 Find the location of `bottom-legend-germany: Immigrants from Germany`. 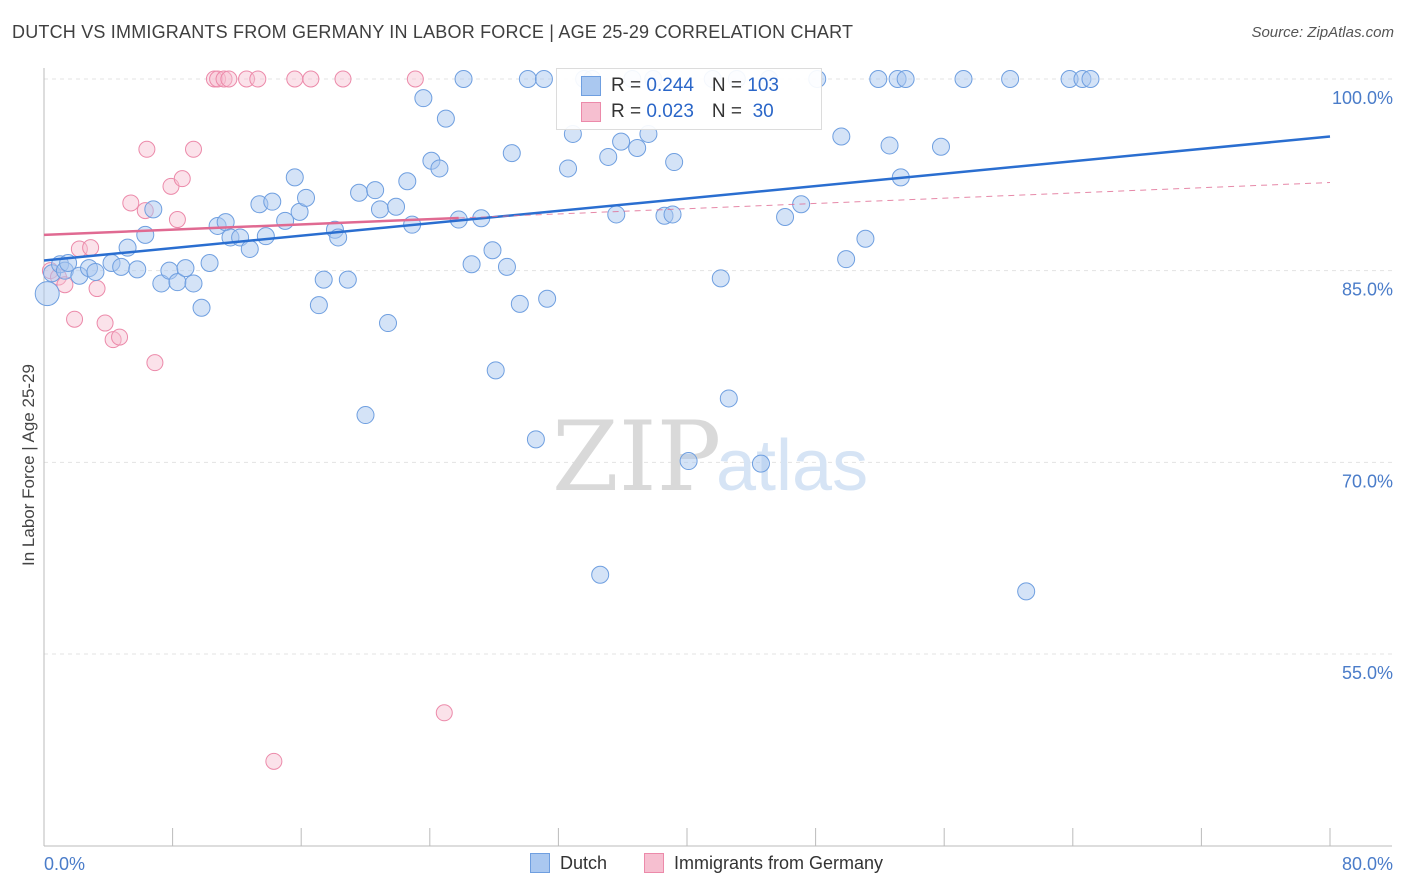

bottom-legend-germany: Immigrants from Germany is located at coordinates (763, 863).